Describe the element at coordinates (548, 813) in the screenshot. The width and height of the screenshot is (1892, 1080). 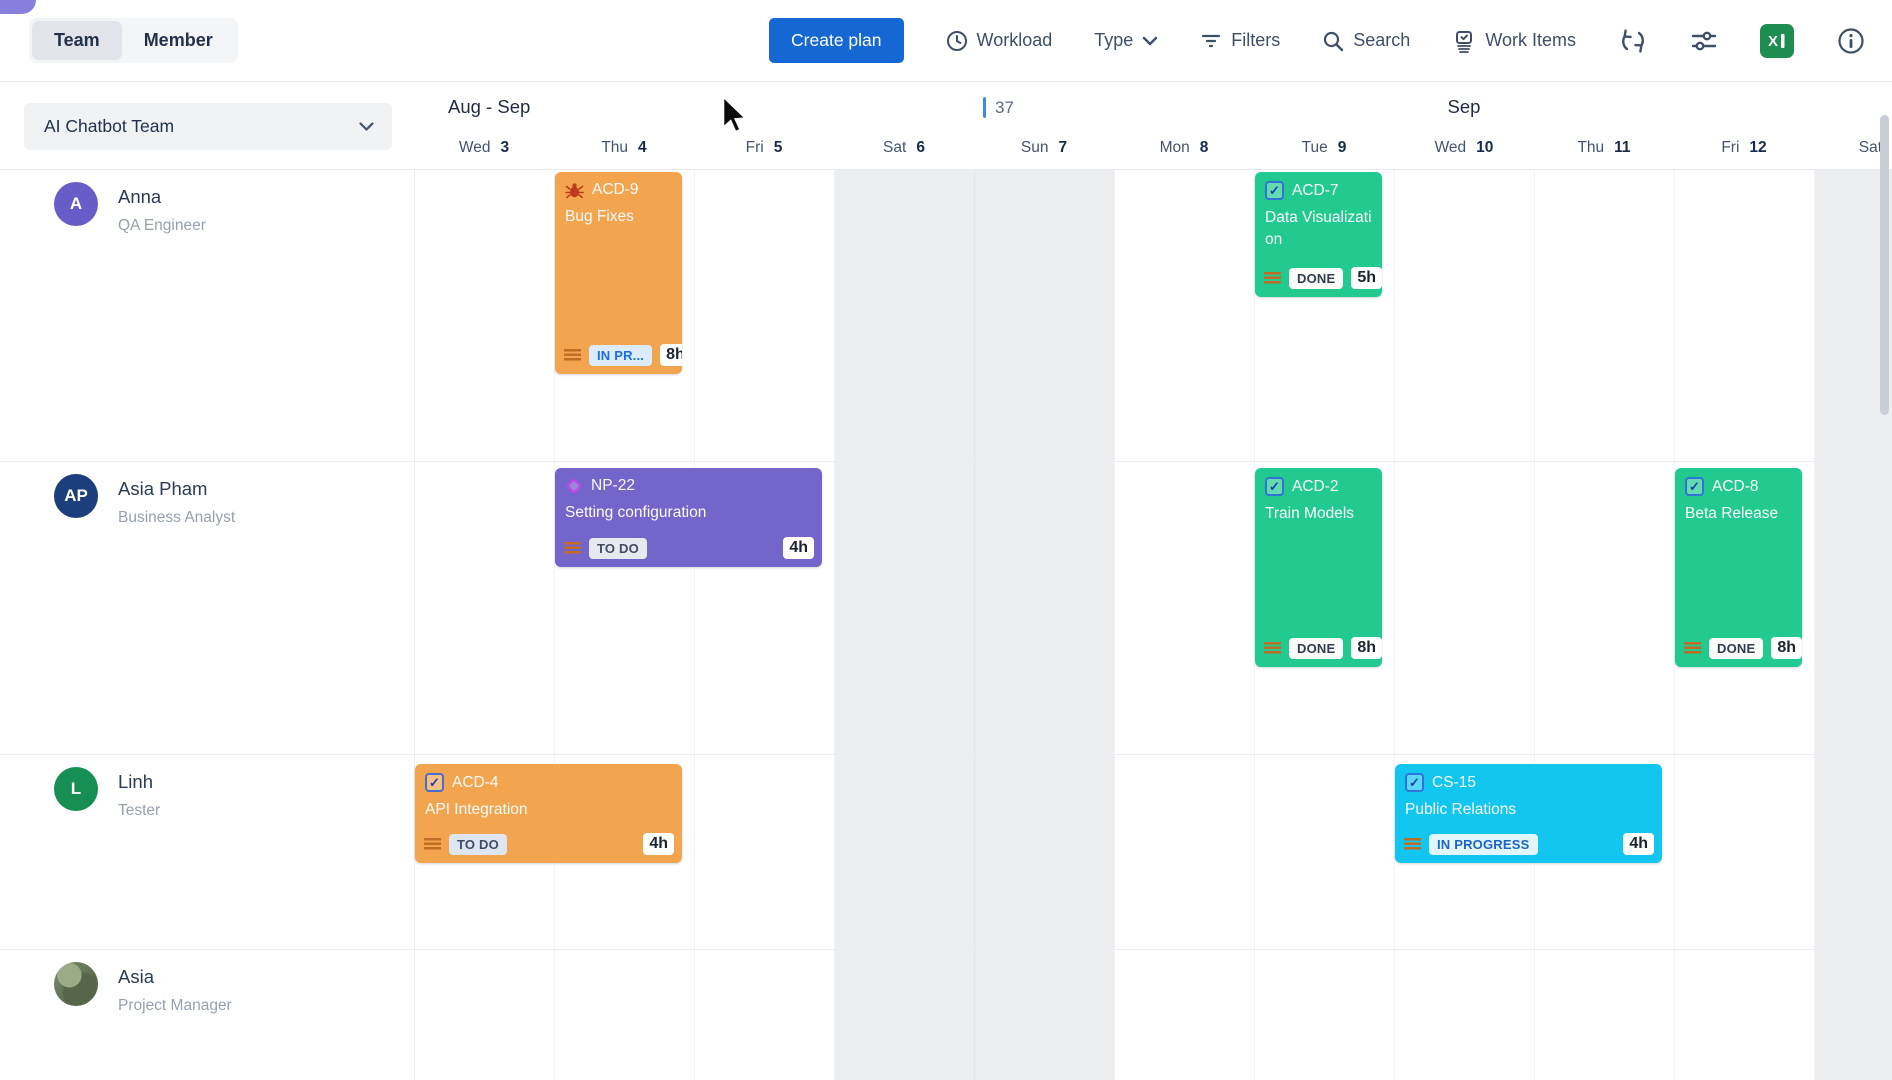
I see `task-card-acd-4: ✓ ACD-4 API Integration TO DO 4h` at that location.